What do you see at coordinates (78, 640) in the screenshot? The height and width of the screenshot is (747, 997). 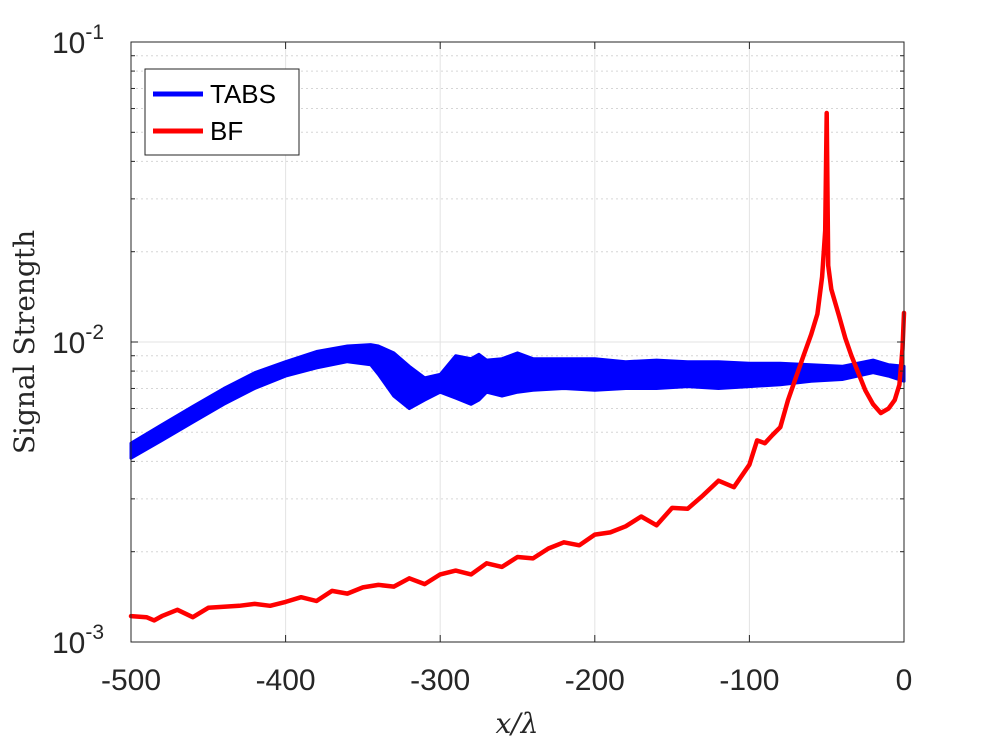 I see `y-tick-label: 10⁻³` at bounding box center [78, 640].